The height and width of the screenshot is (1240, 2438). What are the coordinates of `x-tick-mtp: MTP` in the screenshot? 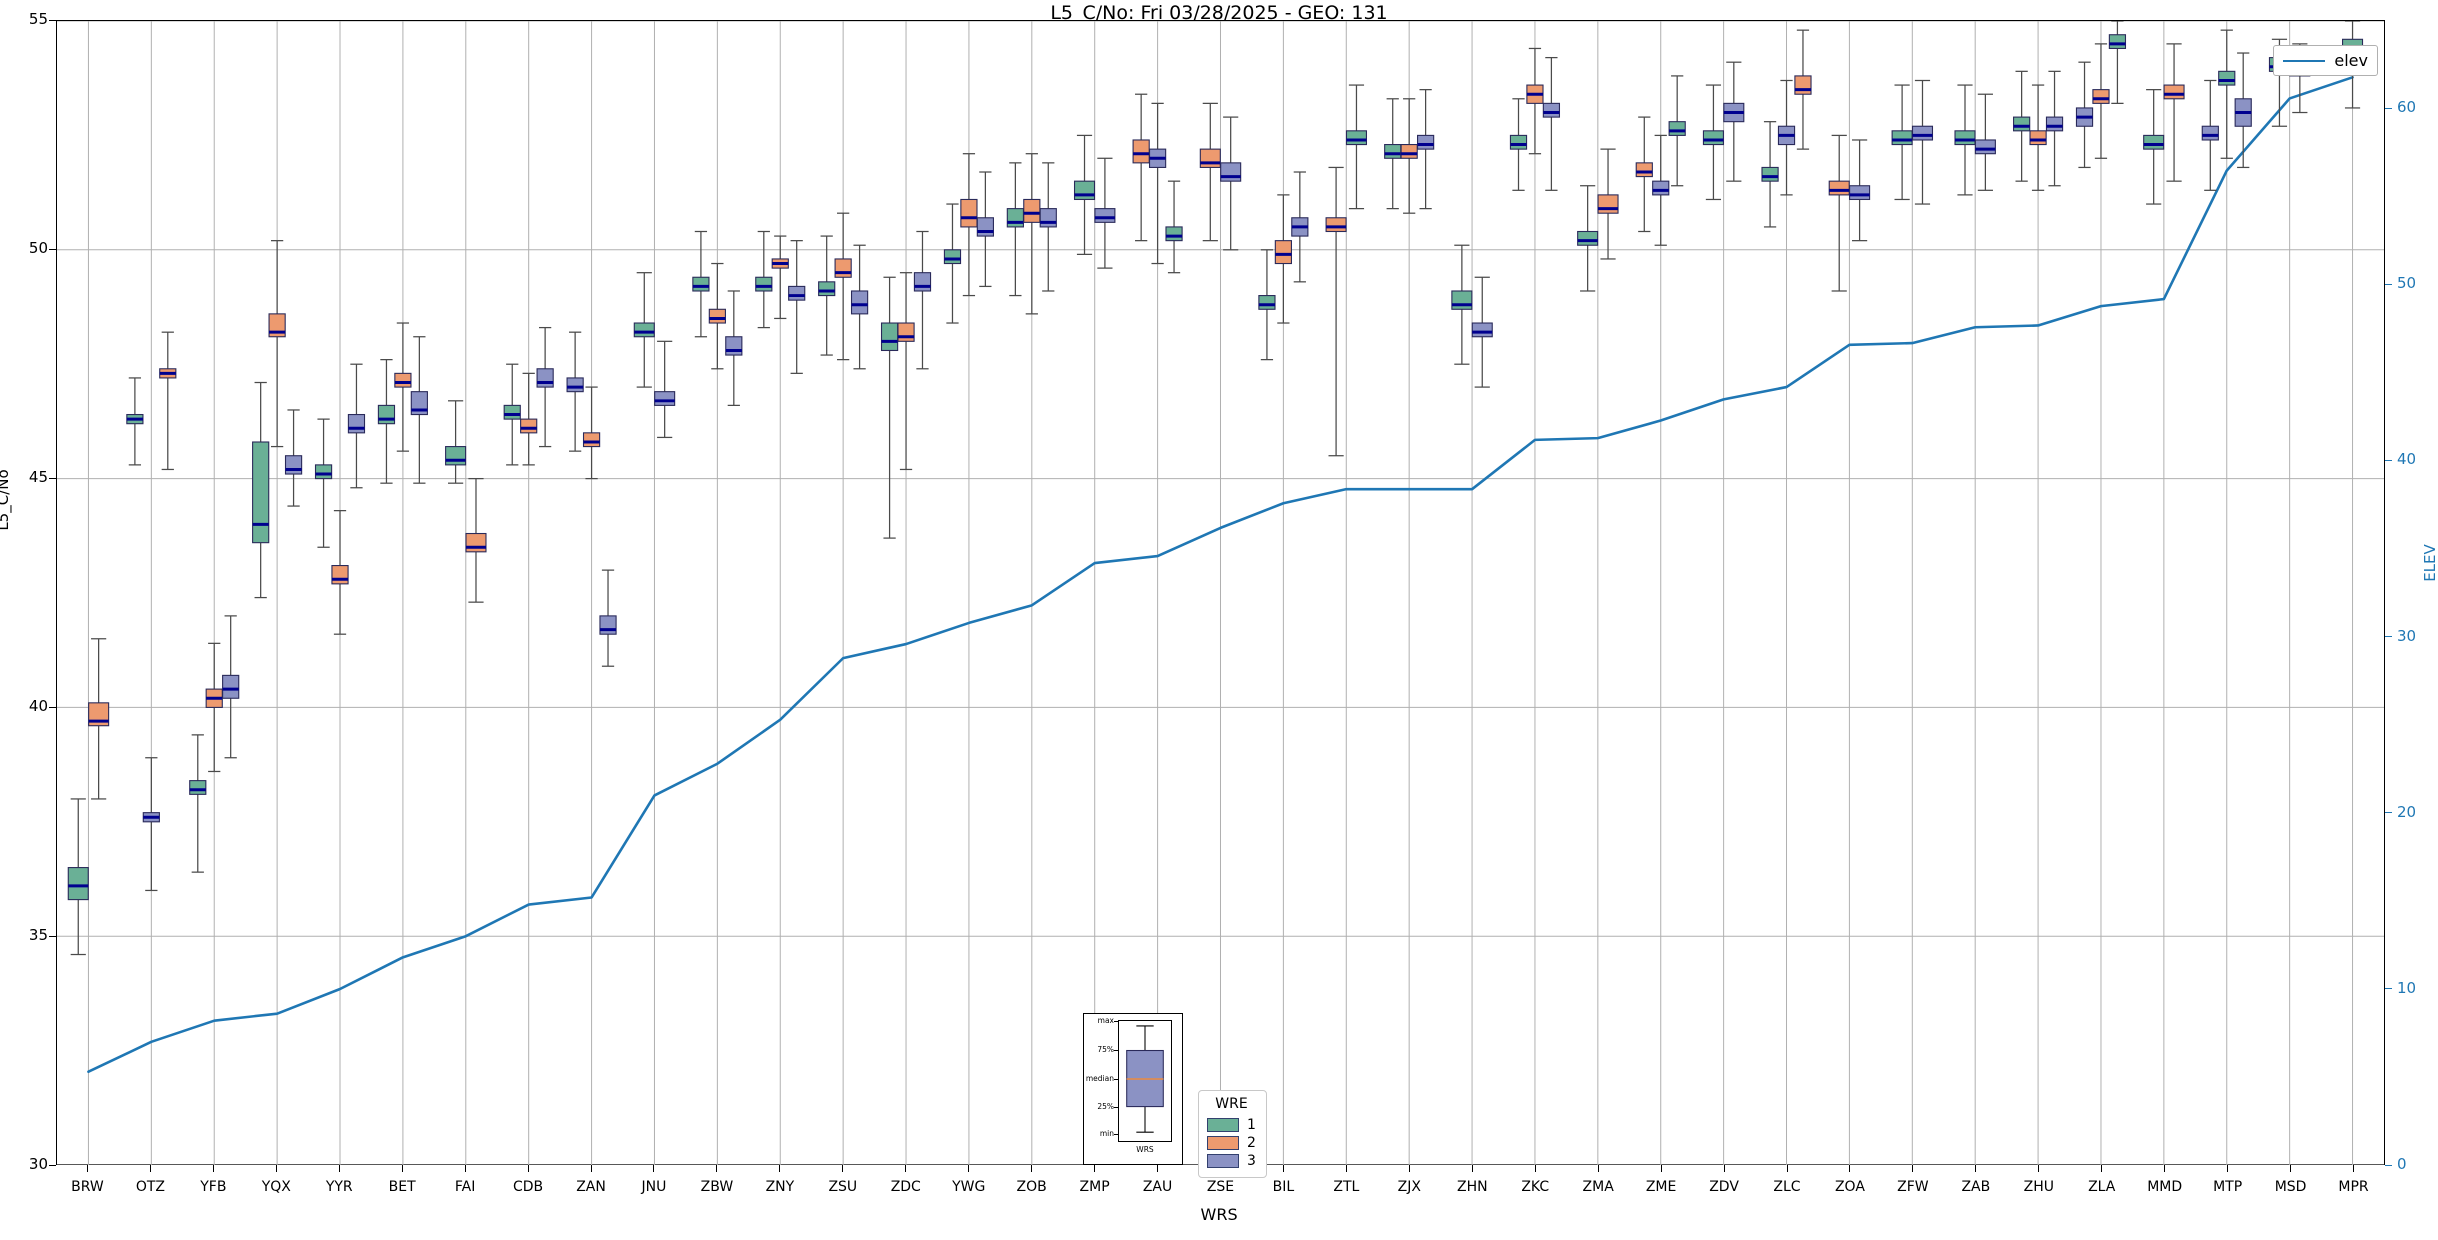 It's located at (2228, 1187).